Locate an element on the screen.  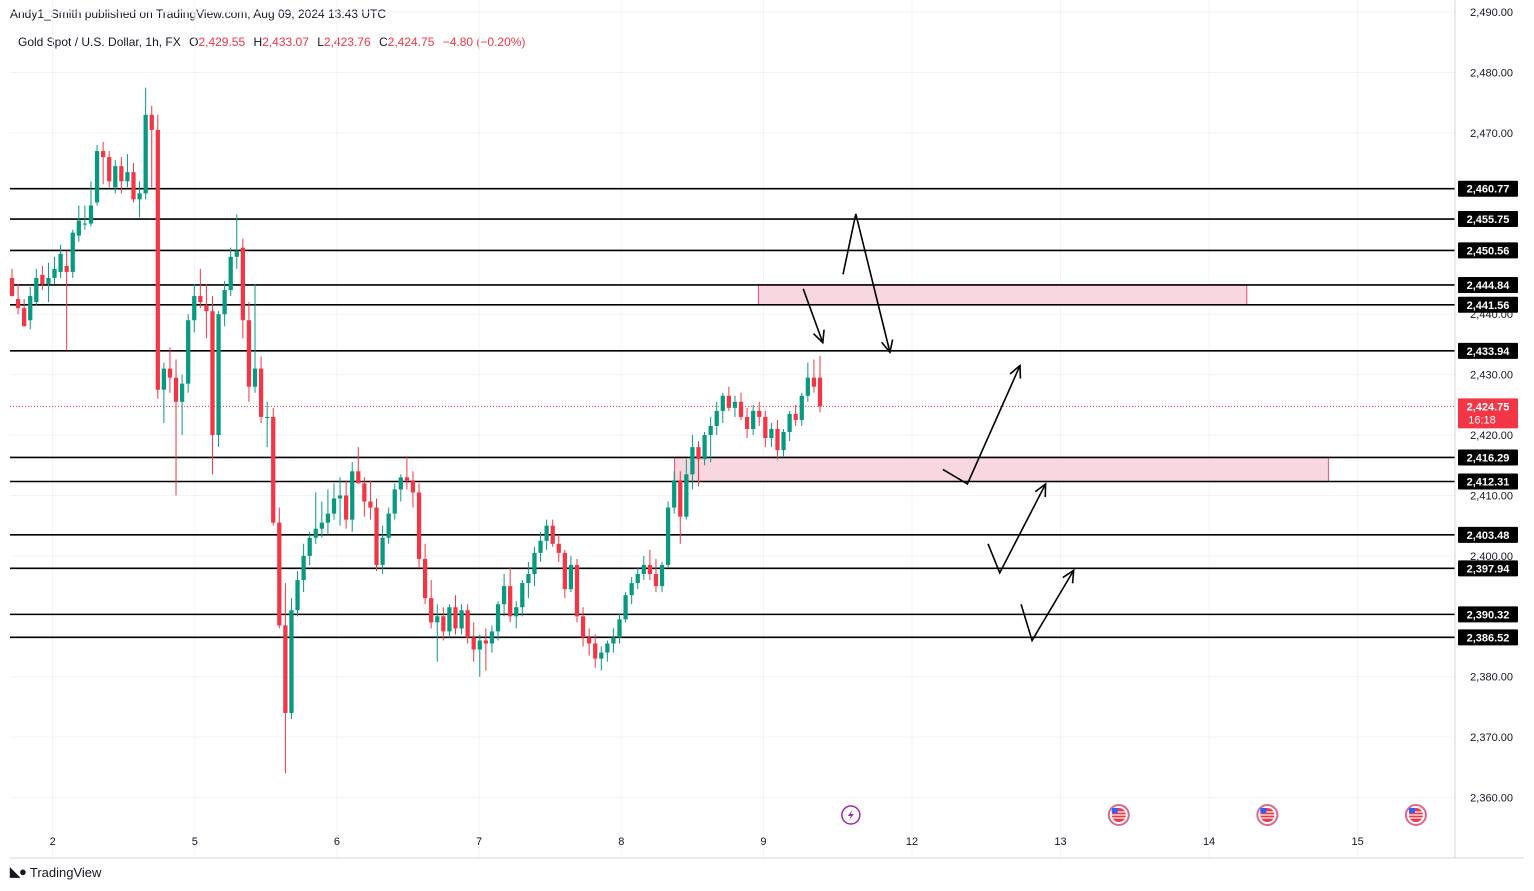
x-tick-label: 14 is located at coordinates (1209, 842).